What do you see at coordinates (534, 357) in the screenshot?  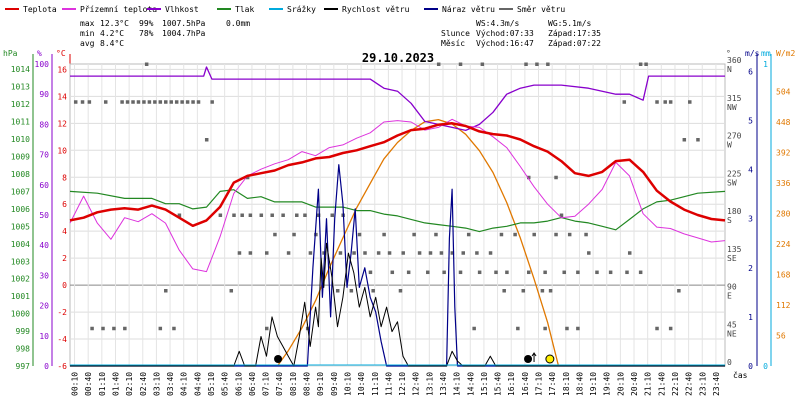 I see `moonrise-arrow` at bounding box center [534, 357].